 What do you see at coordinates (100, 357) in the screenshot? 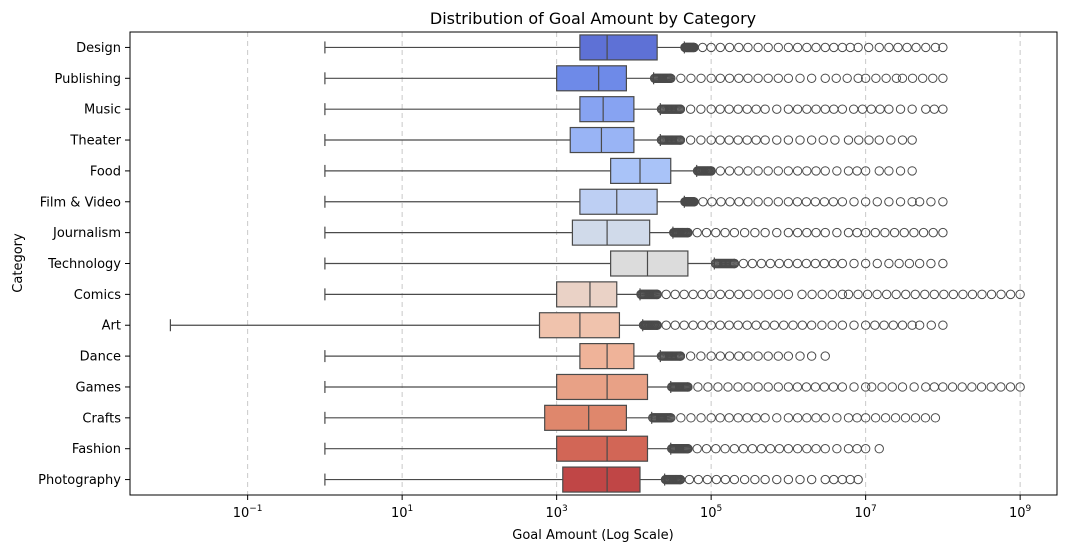
I see `y-tick-label: Dance` at bounding box center [100, 357].